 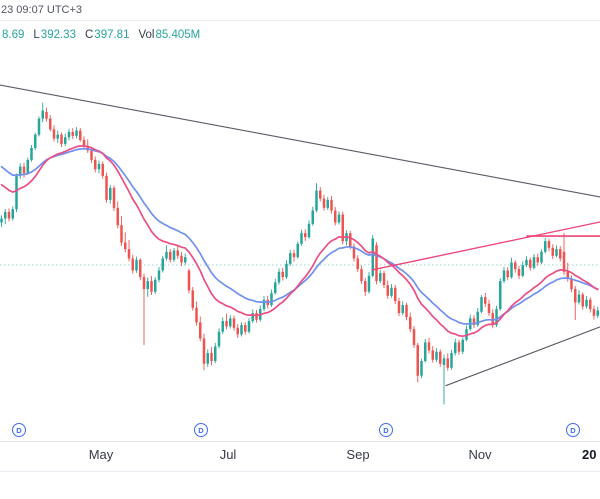 What do you see at coordinates (300, 456) in the screenshot?
I see `time-axis: May Jul Sep Nov 20` at bounding box center [300, 456].